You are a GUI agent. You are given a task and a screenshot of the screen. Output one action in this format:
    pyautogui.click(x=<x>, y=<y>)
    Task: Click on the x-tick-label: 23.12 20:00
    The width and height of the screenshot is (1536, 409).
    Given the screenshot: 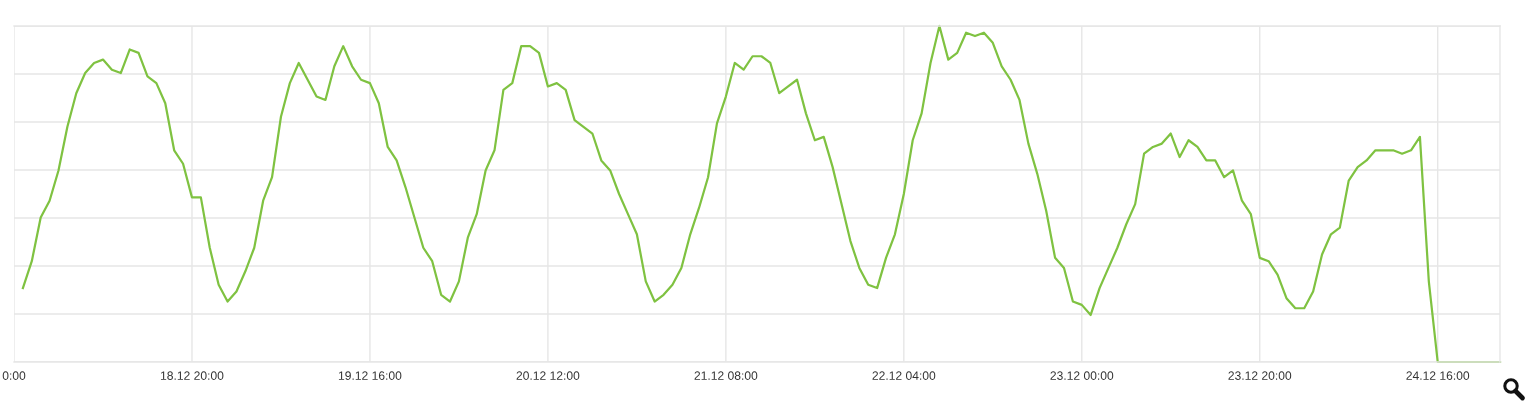 What is the action you would take?
    pyautogui.click(x=1260, y=375)
    